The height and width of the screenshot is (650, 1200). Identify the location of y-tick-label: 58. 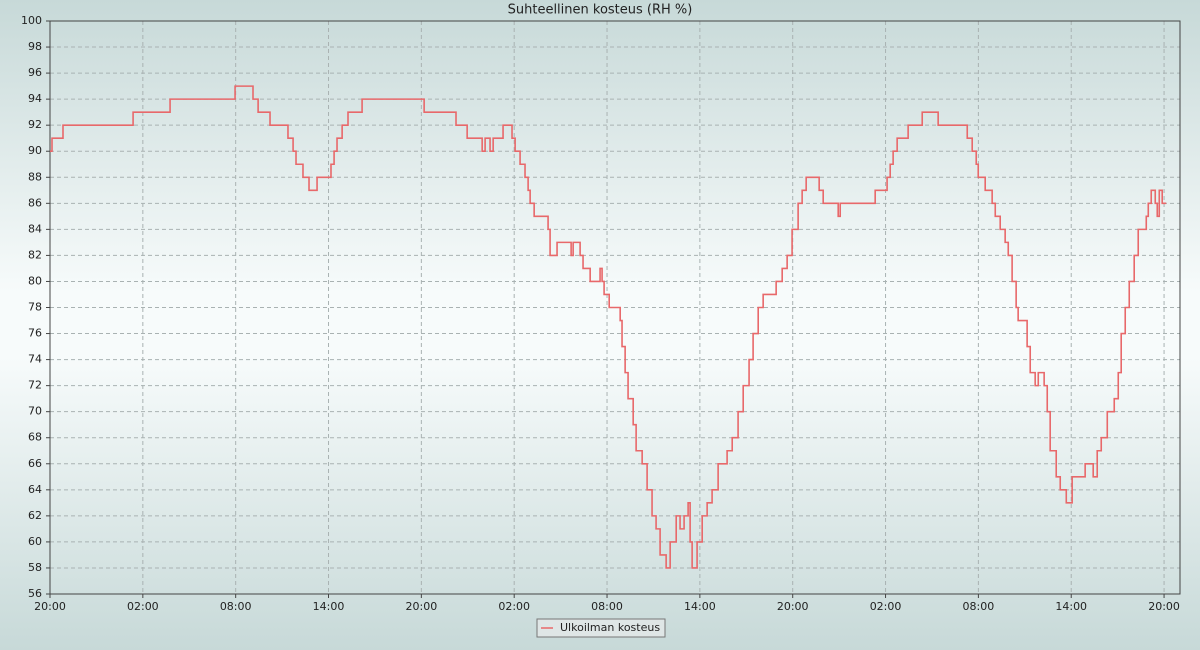
(35, 567).